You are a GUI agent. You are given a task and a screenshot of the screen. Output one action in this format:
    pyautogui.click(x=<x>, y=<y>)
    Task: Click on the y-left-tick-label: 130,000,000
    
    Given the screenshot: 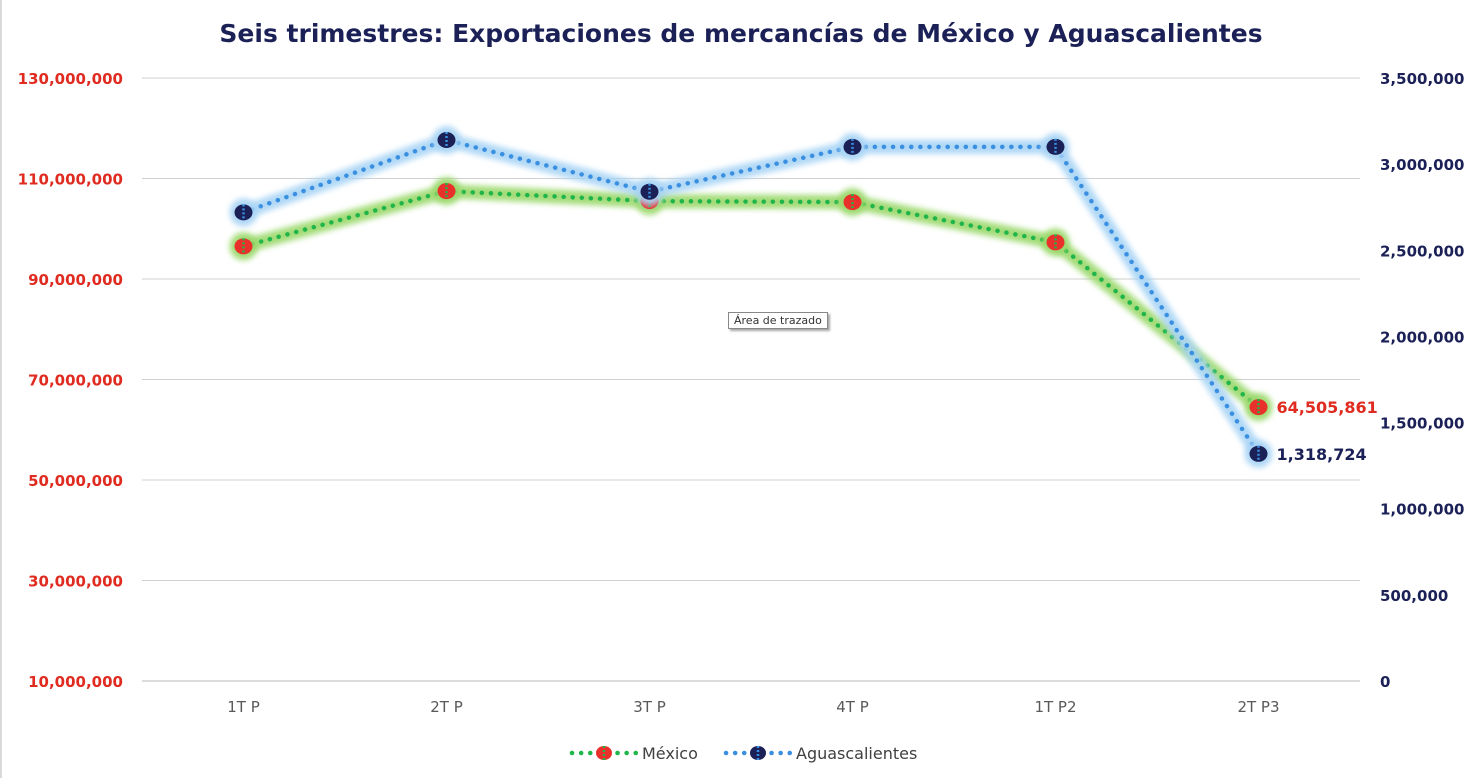 What is the action you would take?
    pyautogui.click(x=70, y=79)
    